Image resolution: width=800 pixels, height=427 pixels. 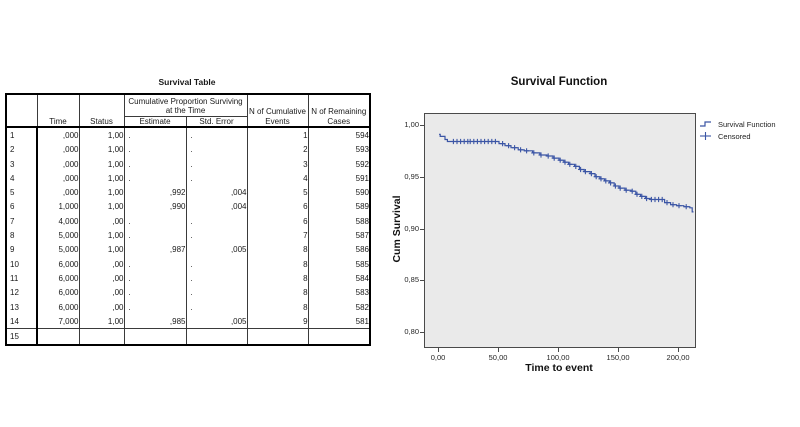 I want to click on table-row: 9 5,000 1,00,987,005 8 586, so click(x=188, y=249).